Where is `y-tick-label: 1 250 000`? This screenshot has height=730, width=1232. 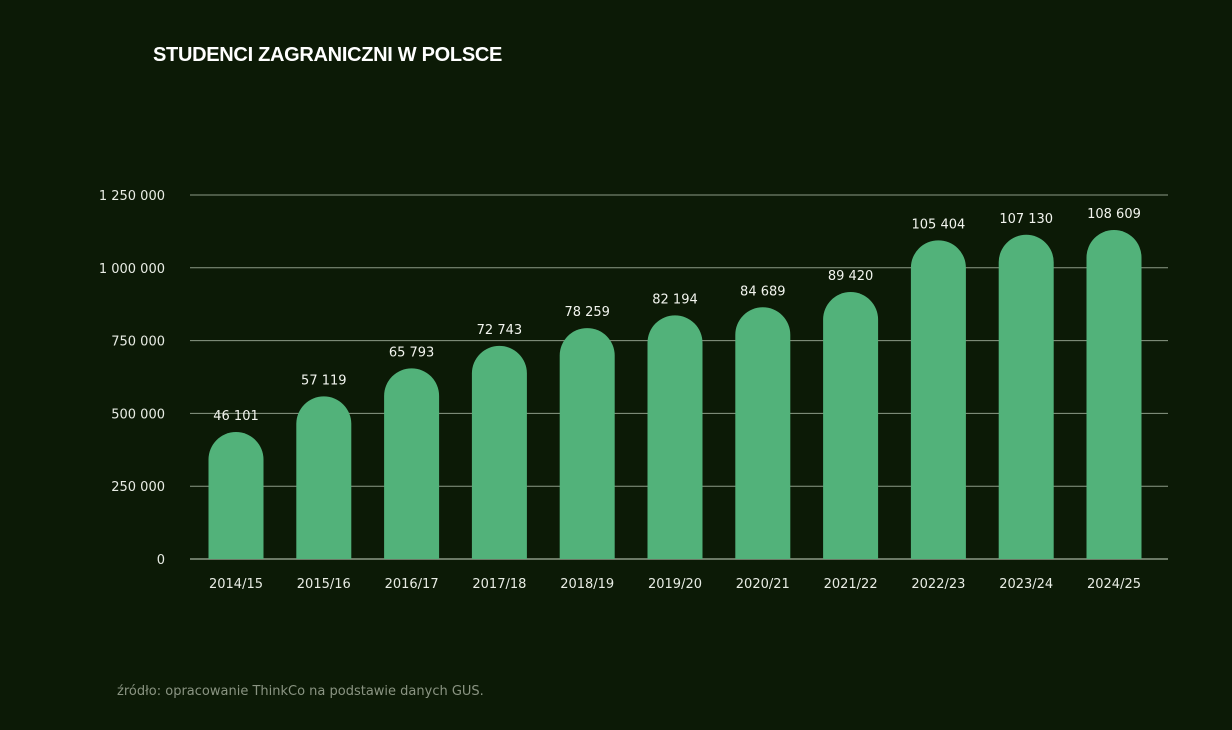 y-tick-label: 1 250 000 is located at coordinates (132, 196).